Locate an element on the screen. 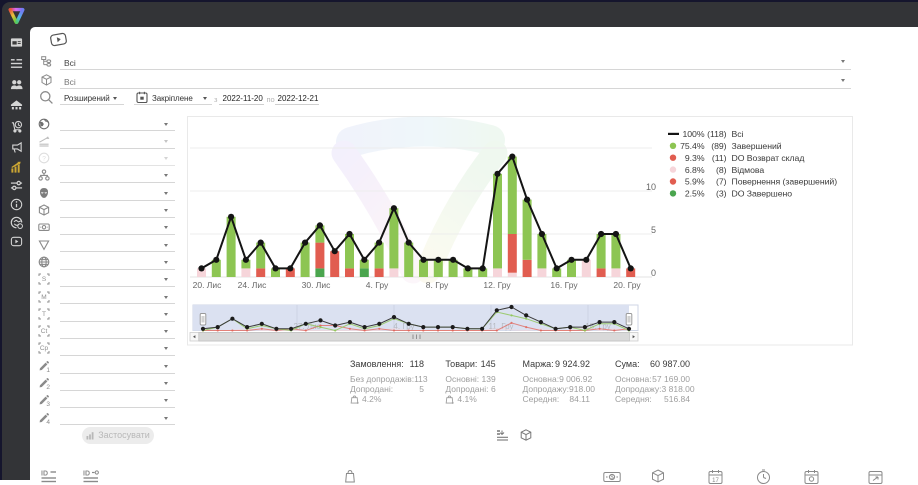 The height and width of the screenshot is (485, 918). svg-text: 5 is located at coordinates (653, 230).